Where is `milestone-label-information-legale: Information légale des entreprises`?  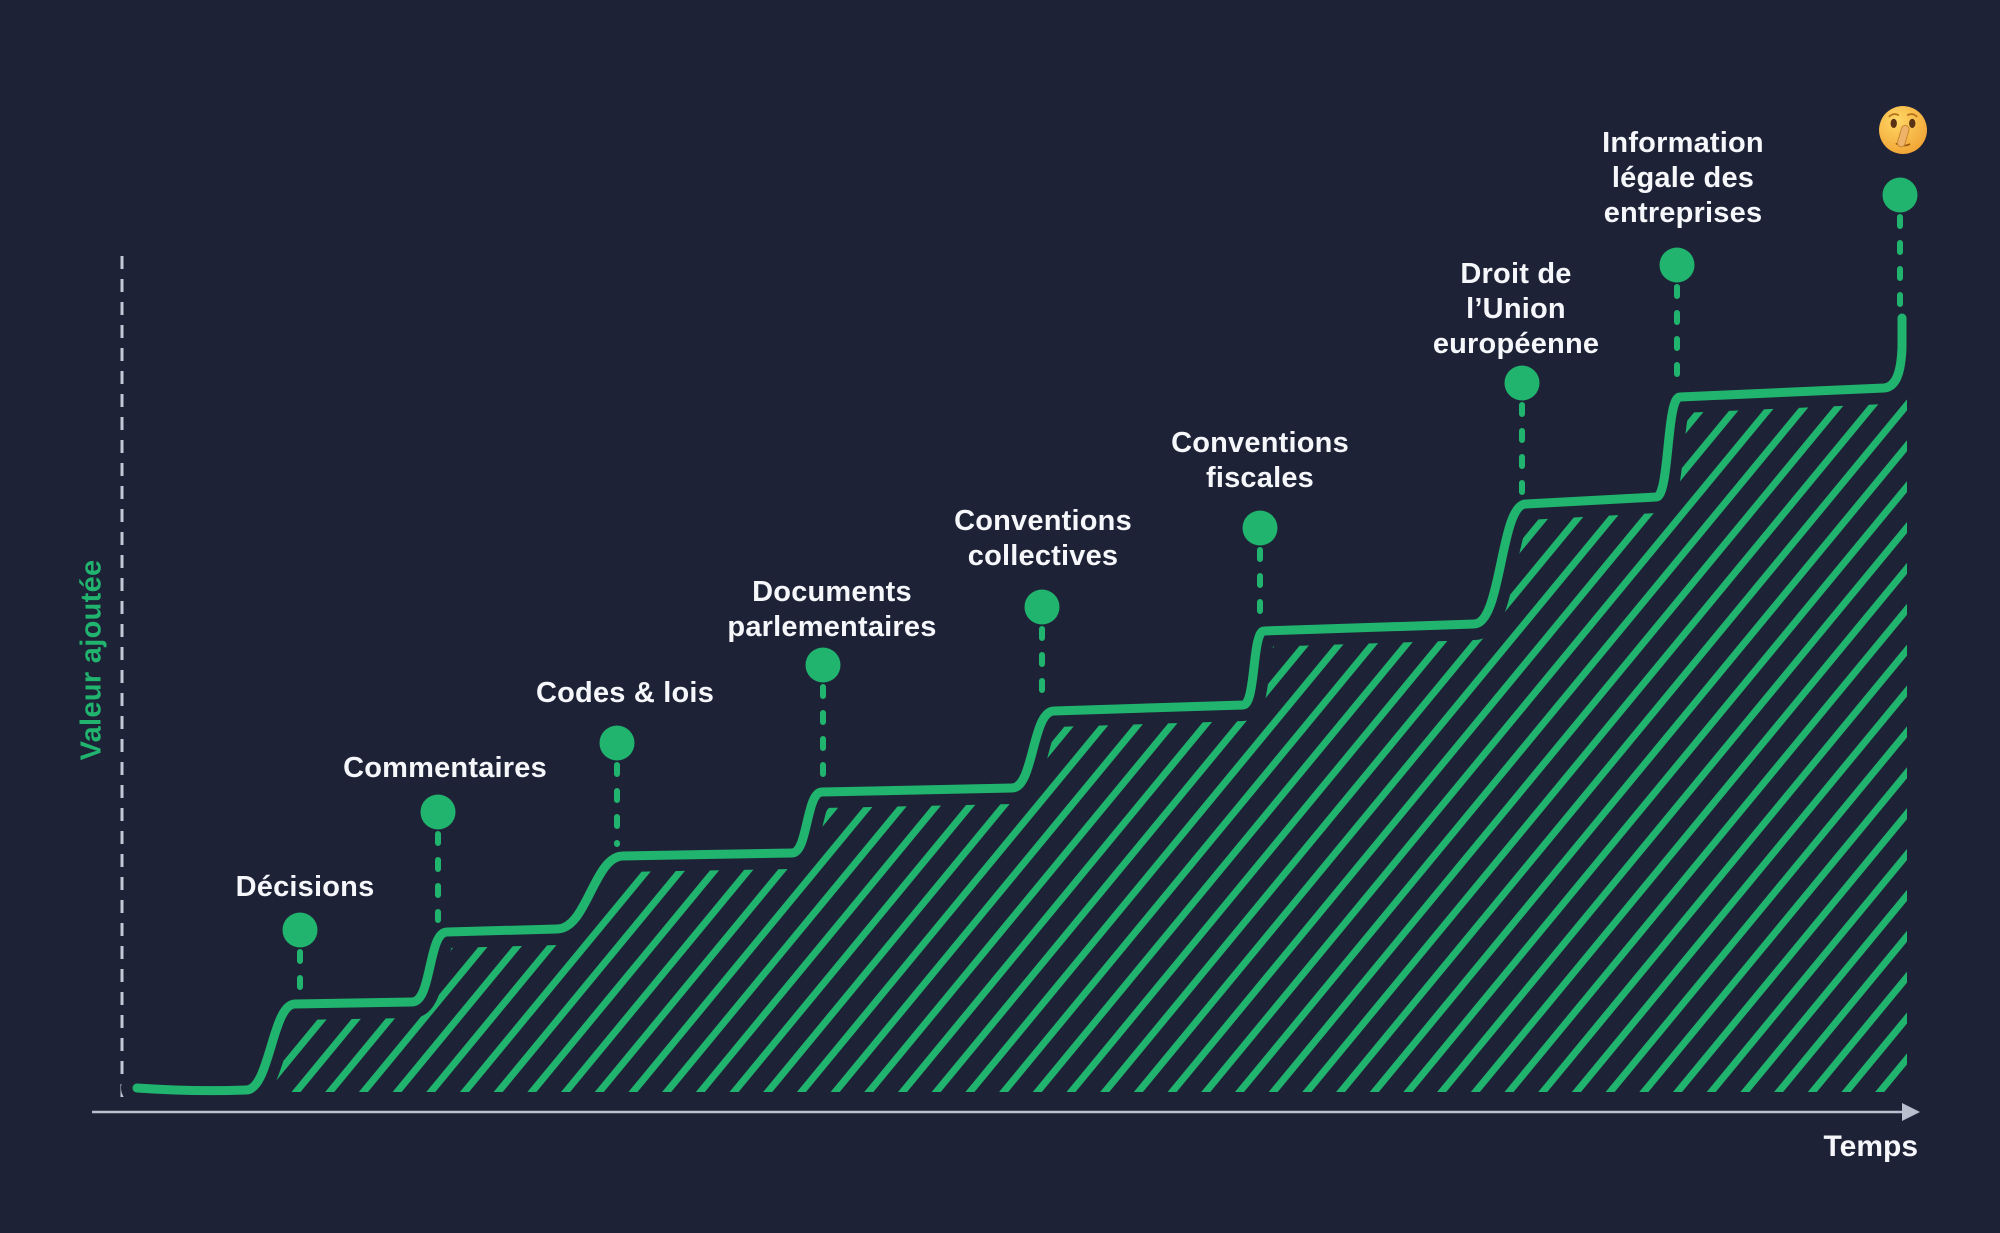 milestone-label-information-legale: Information légale des entreprises is located at coordinates (1683, 178).